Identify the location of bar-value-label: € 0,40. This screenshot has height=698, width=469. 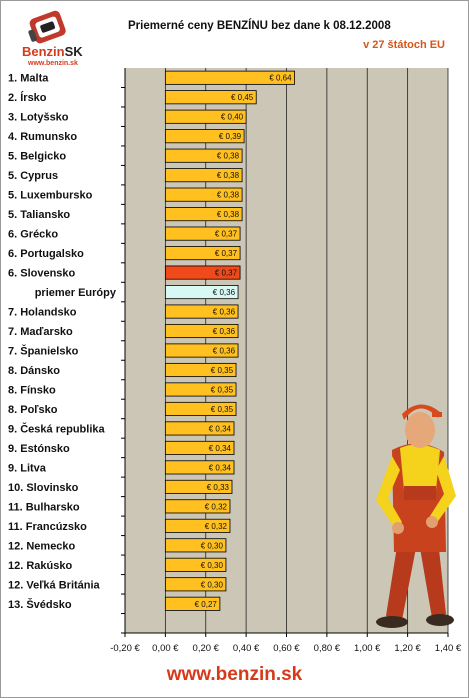
(232, 117).